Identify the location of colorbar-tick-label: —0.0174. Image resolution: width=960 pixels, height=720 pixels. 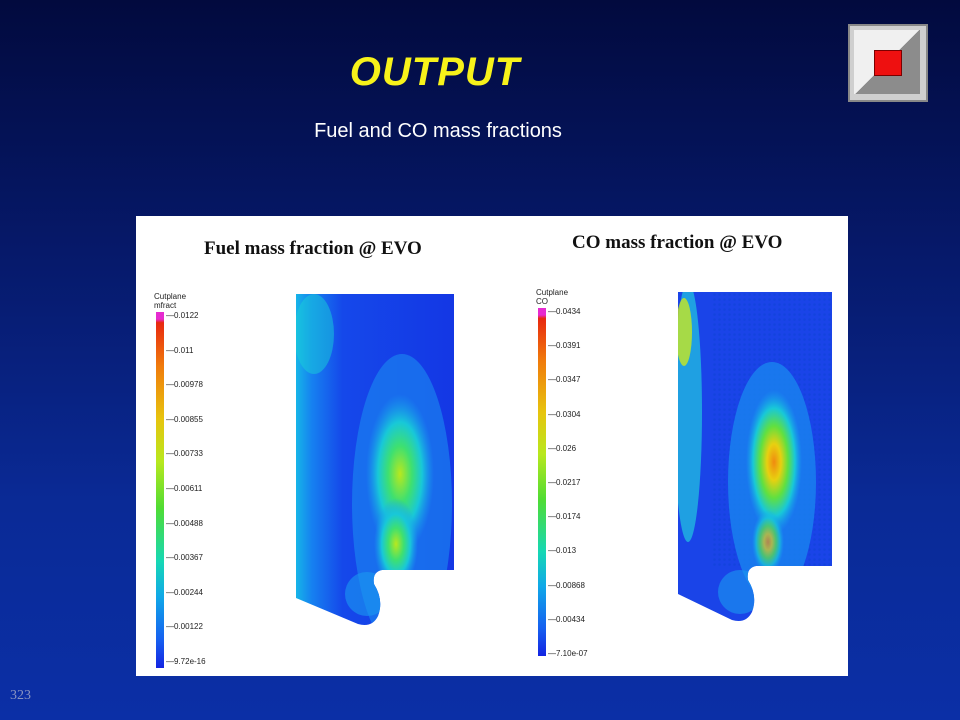
(564, 517).